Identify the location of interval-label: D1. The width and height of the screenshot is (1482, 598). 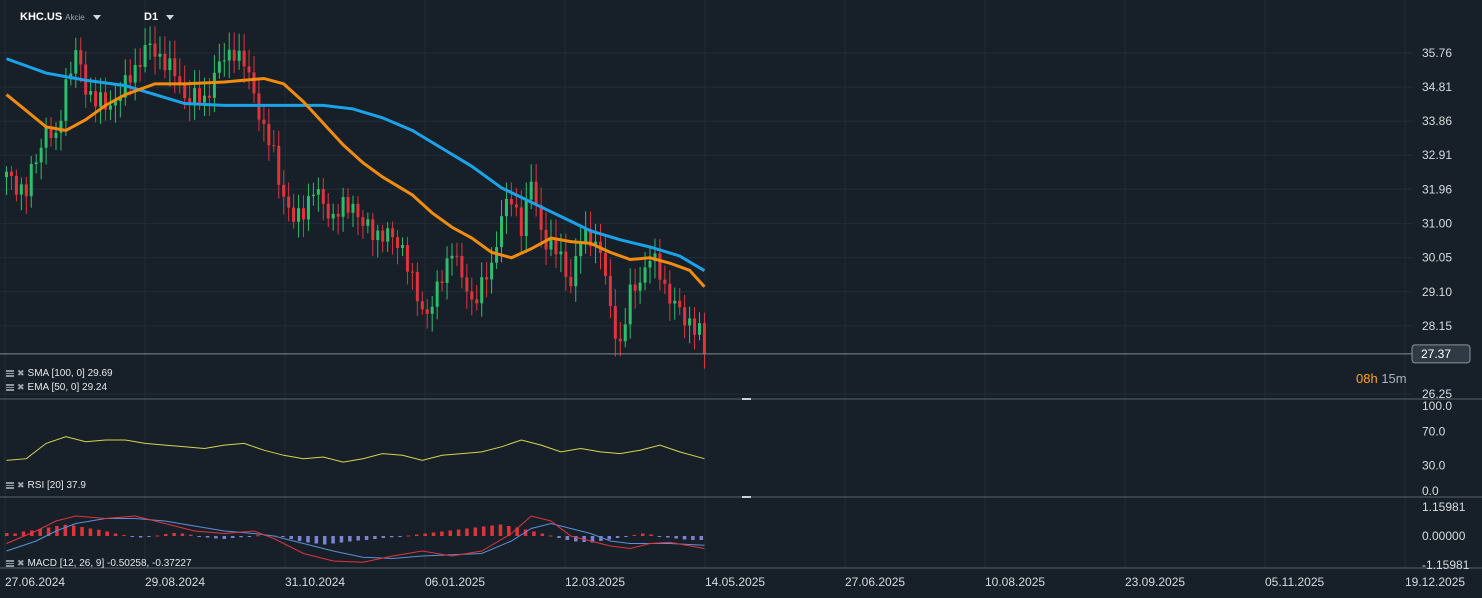
(151, 17).